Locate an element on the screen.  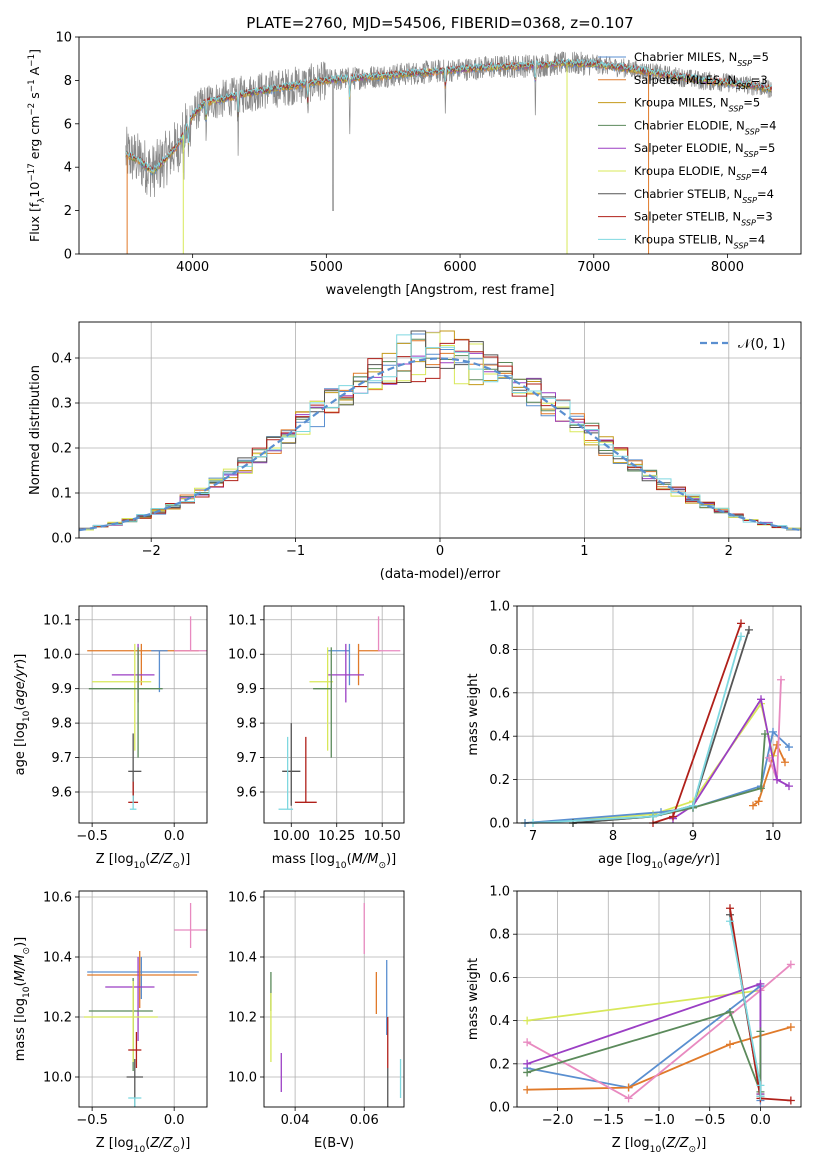
legend-label: Kroupa MILES, N is located at coordinates (681, 103).